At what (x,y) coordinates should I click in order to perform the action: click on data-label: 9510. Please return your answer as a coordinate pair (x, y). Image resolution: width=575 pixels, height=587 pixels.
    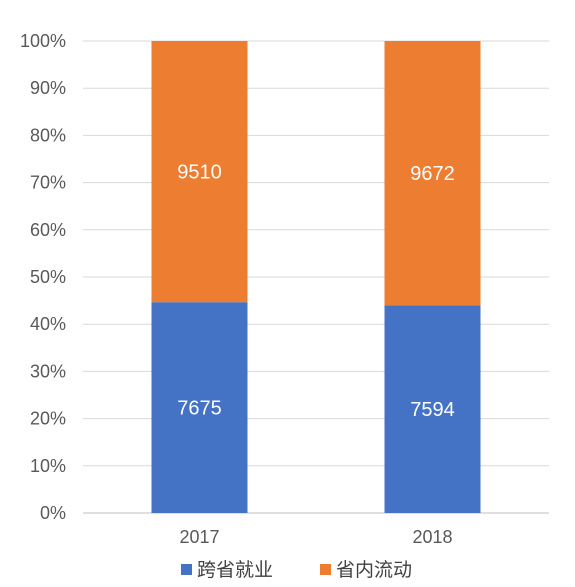
    Looking at the image, I should click on (199, 173).